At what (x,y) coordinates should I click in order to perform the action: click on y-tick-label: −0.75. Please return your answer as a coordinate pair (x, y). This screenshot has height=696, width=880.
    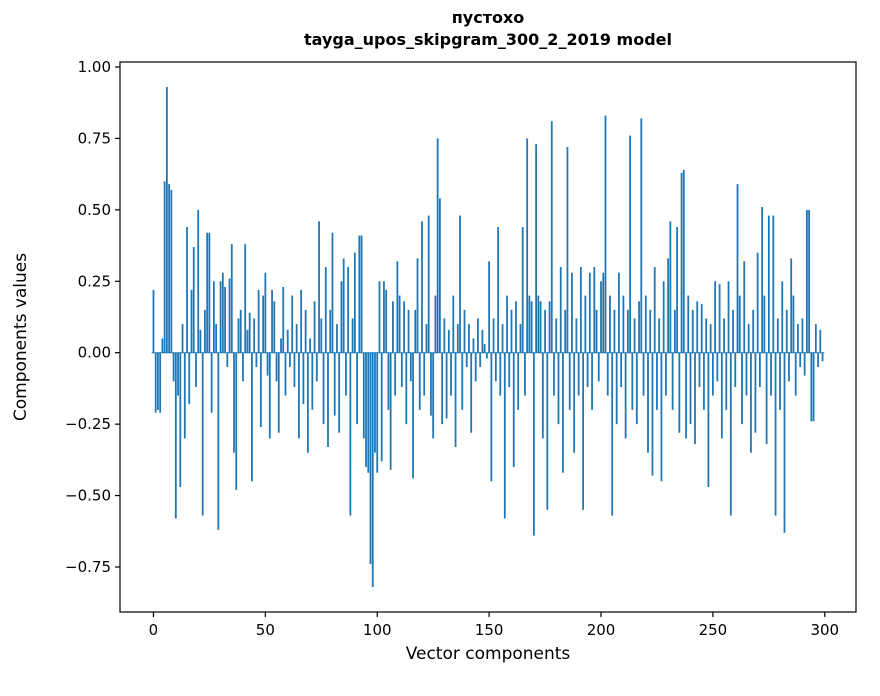
    Looking at the image, I should click on (88, 567).